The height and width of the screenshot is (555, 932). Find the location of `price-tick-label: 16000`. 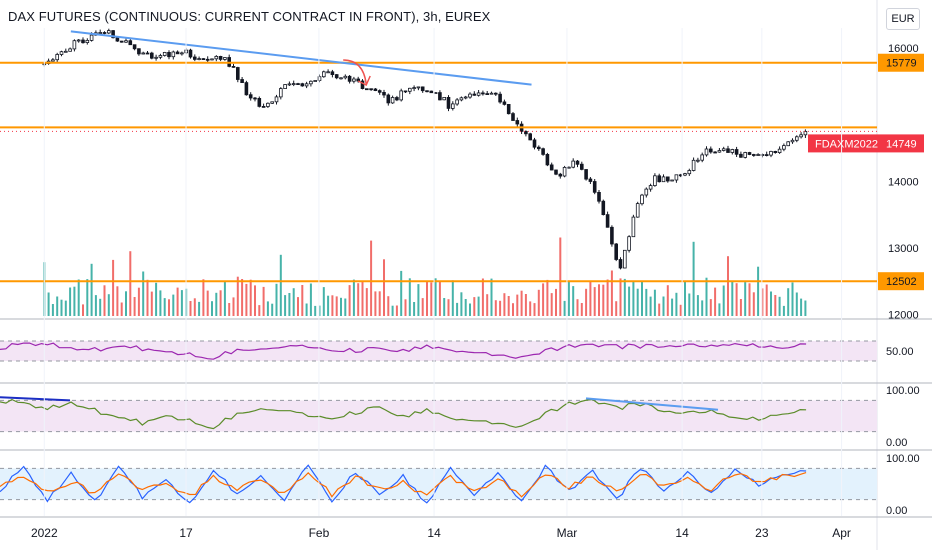

price-tick-label: 16000 is located at coordinates (903, 49).